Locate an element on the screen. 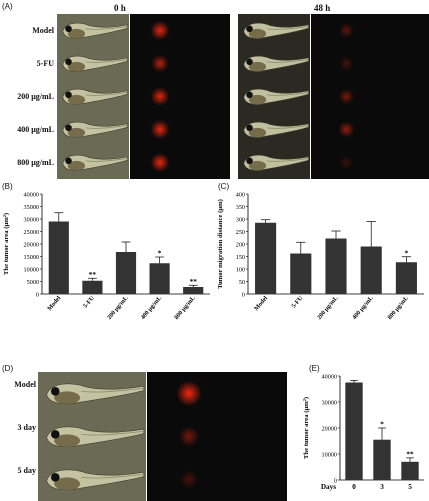 This screenshot has height=501, width=429. panel-e-label: (E) is located at coordinates (314, 368).